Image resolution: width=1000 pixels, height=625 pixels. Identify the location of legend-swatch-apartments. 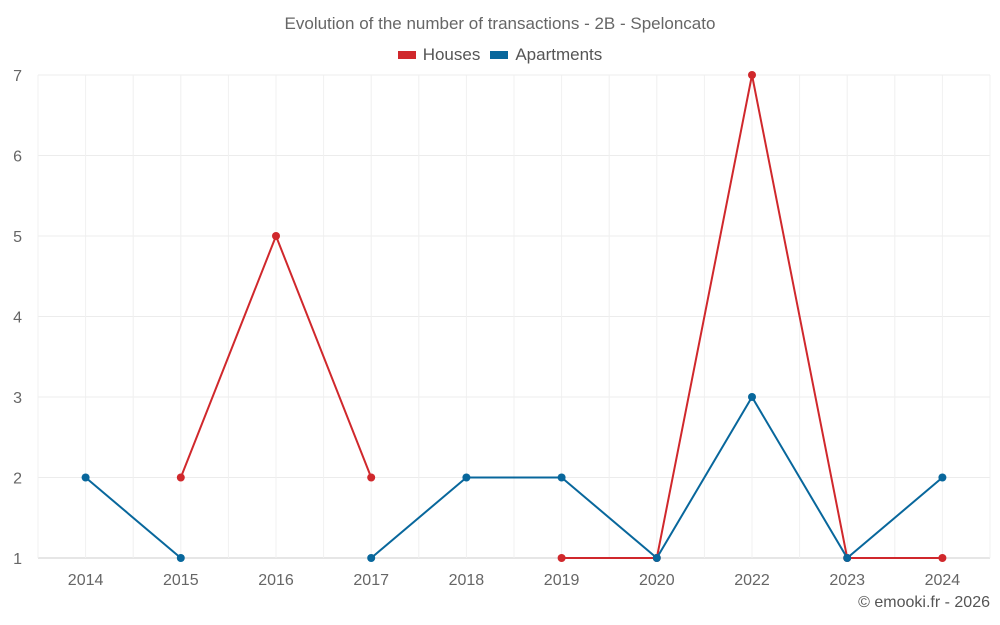
(499, 55).